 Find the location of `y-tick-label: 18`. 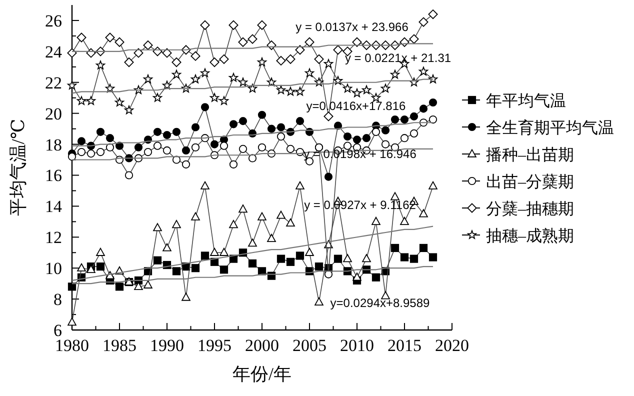

y-tick-label: 18 is located at coordinates (53, 144).